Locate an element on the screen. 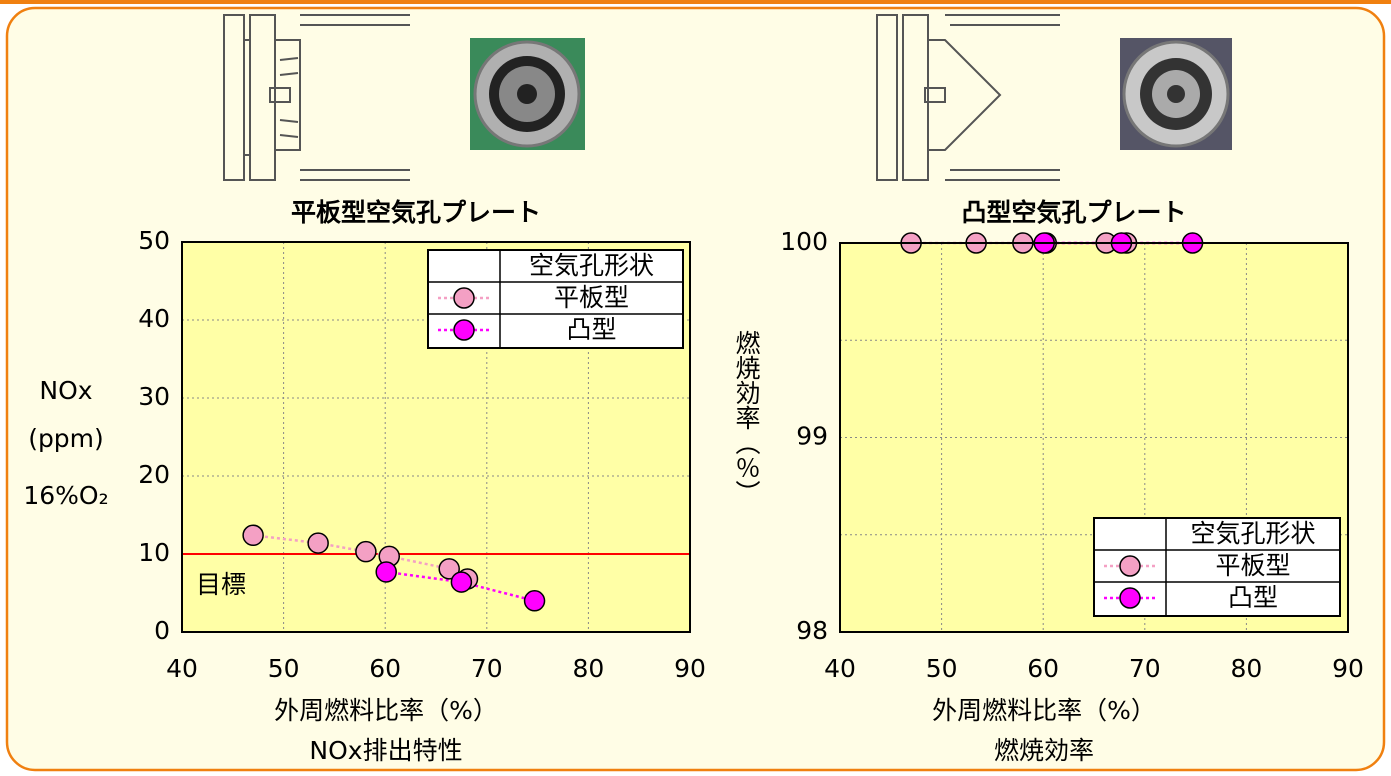  y-axis-label: 16%O₂ is located at coordinates (65, 495).